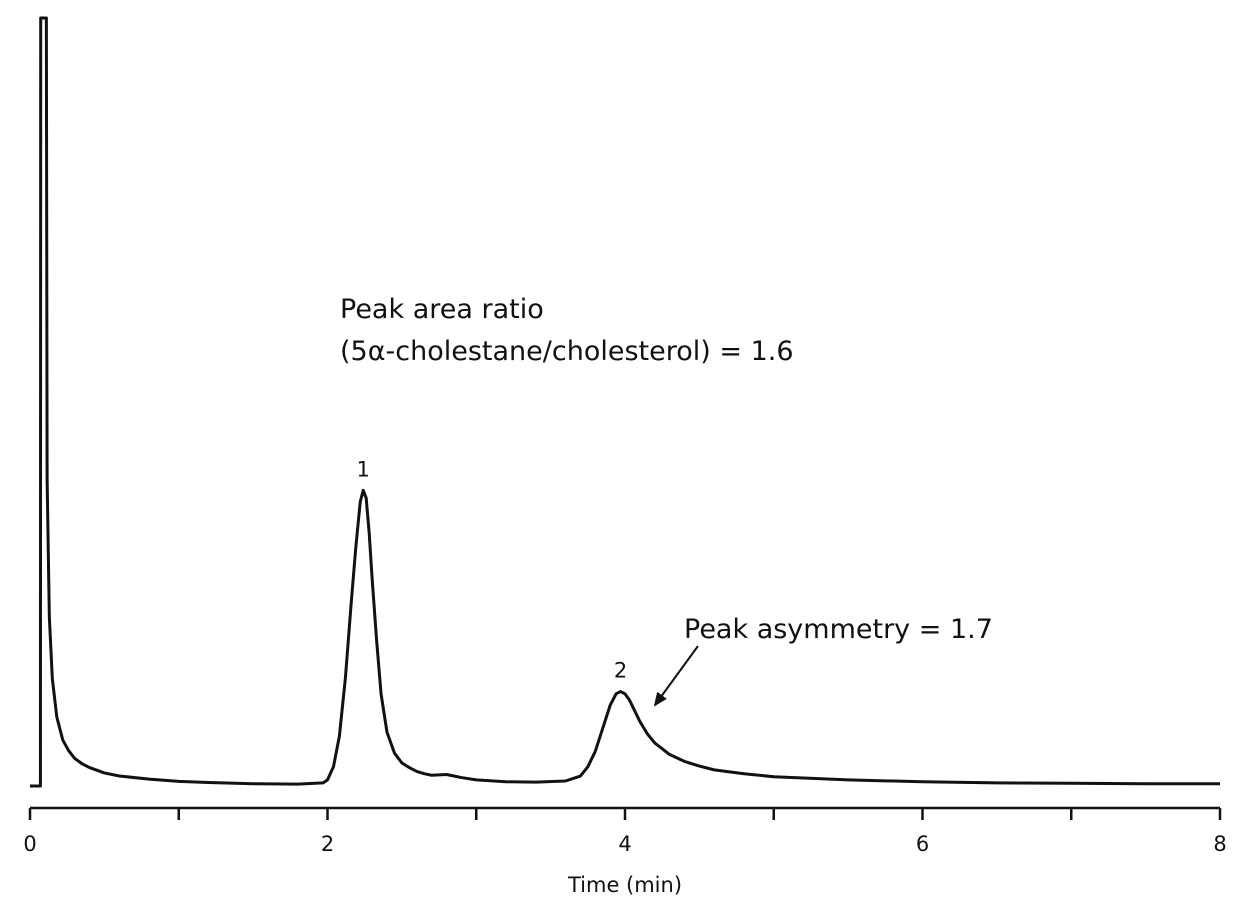 Image resolution: width=1246 pixels, height=914 pixels. Describe the element at coordinates (624, 885) in the screenshot. I see `x-axis-title: Time (min)` at that location.